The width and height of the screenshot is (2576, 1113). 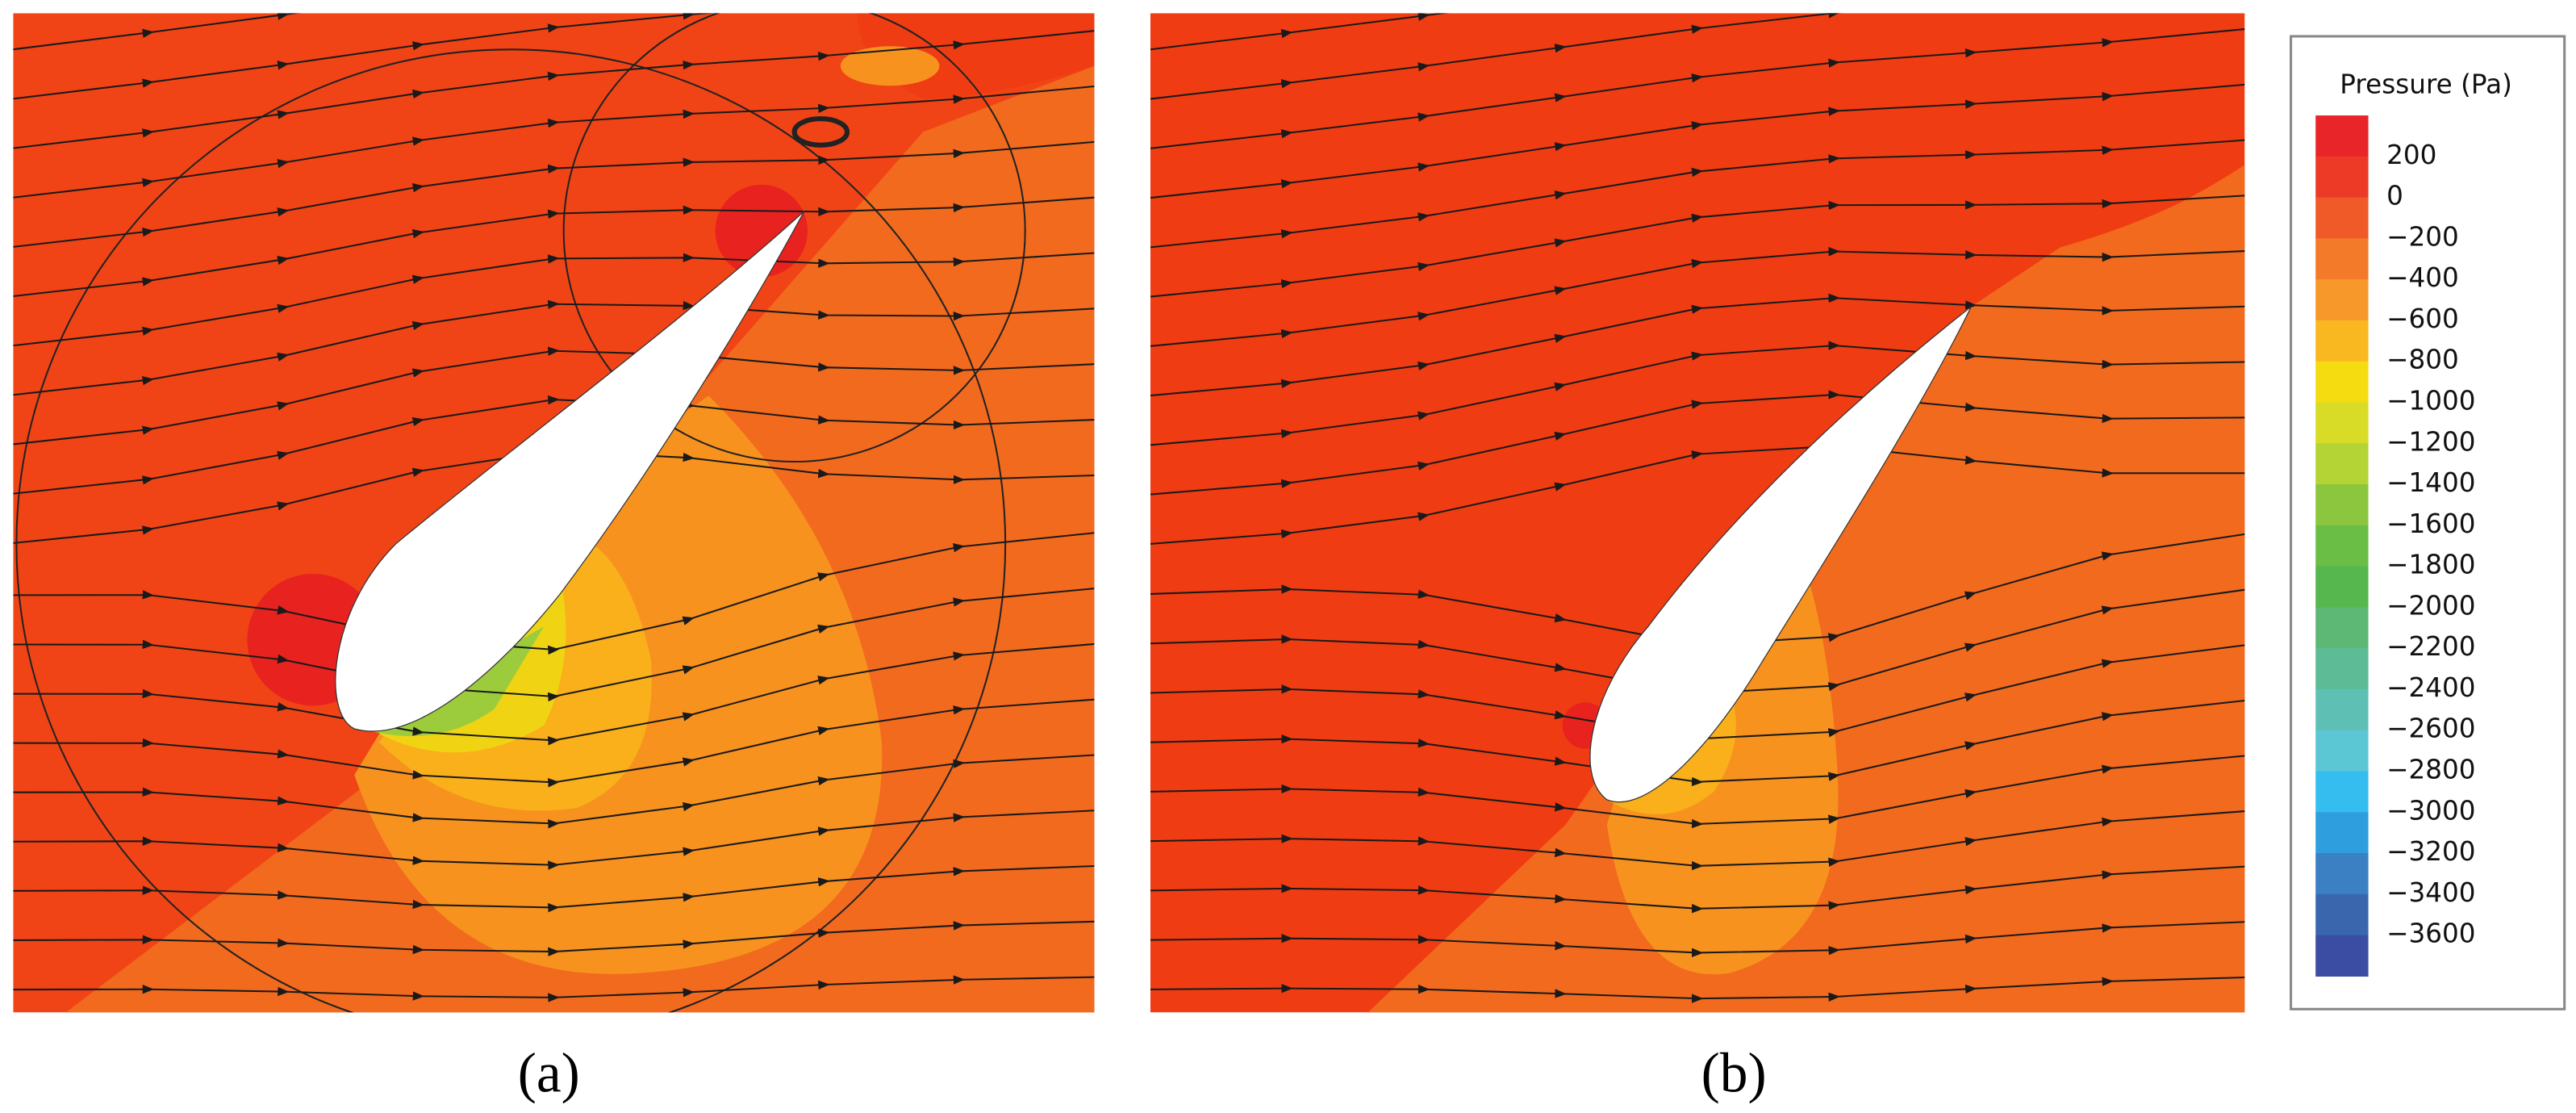 I want to click on colorbar-tick-label: −2200, so click(x=2431, y=646).